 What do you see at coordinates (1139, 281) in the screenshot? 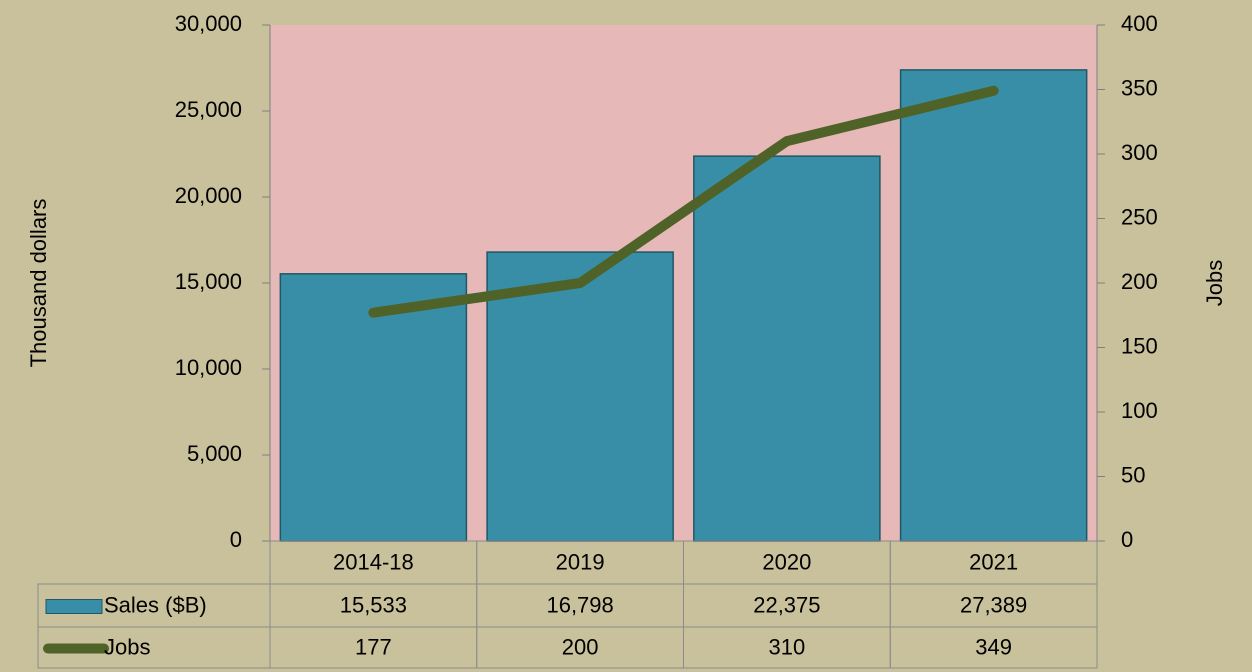
I see `y2-tick-label: 200` at bounding box center [1139, 281].